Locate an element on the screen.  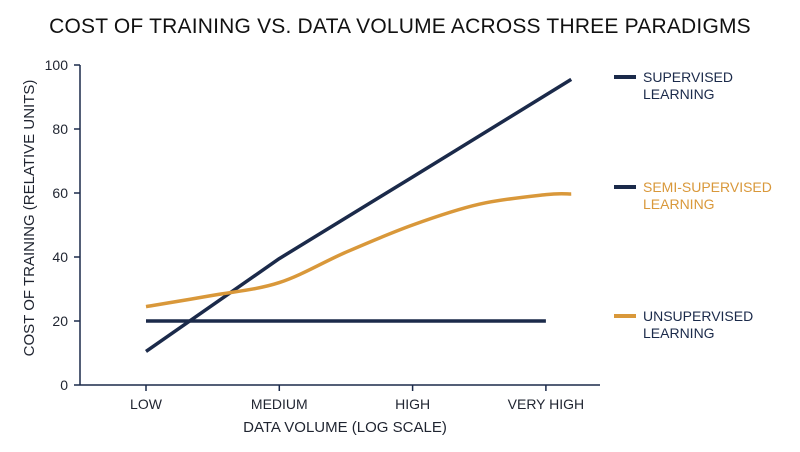
y-tick-label: 0 is located at coordinates (64, 385).